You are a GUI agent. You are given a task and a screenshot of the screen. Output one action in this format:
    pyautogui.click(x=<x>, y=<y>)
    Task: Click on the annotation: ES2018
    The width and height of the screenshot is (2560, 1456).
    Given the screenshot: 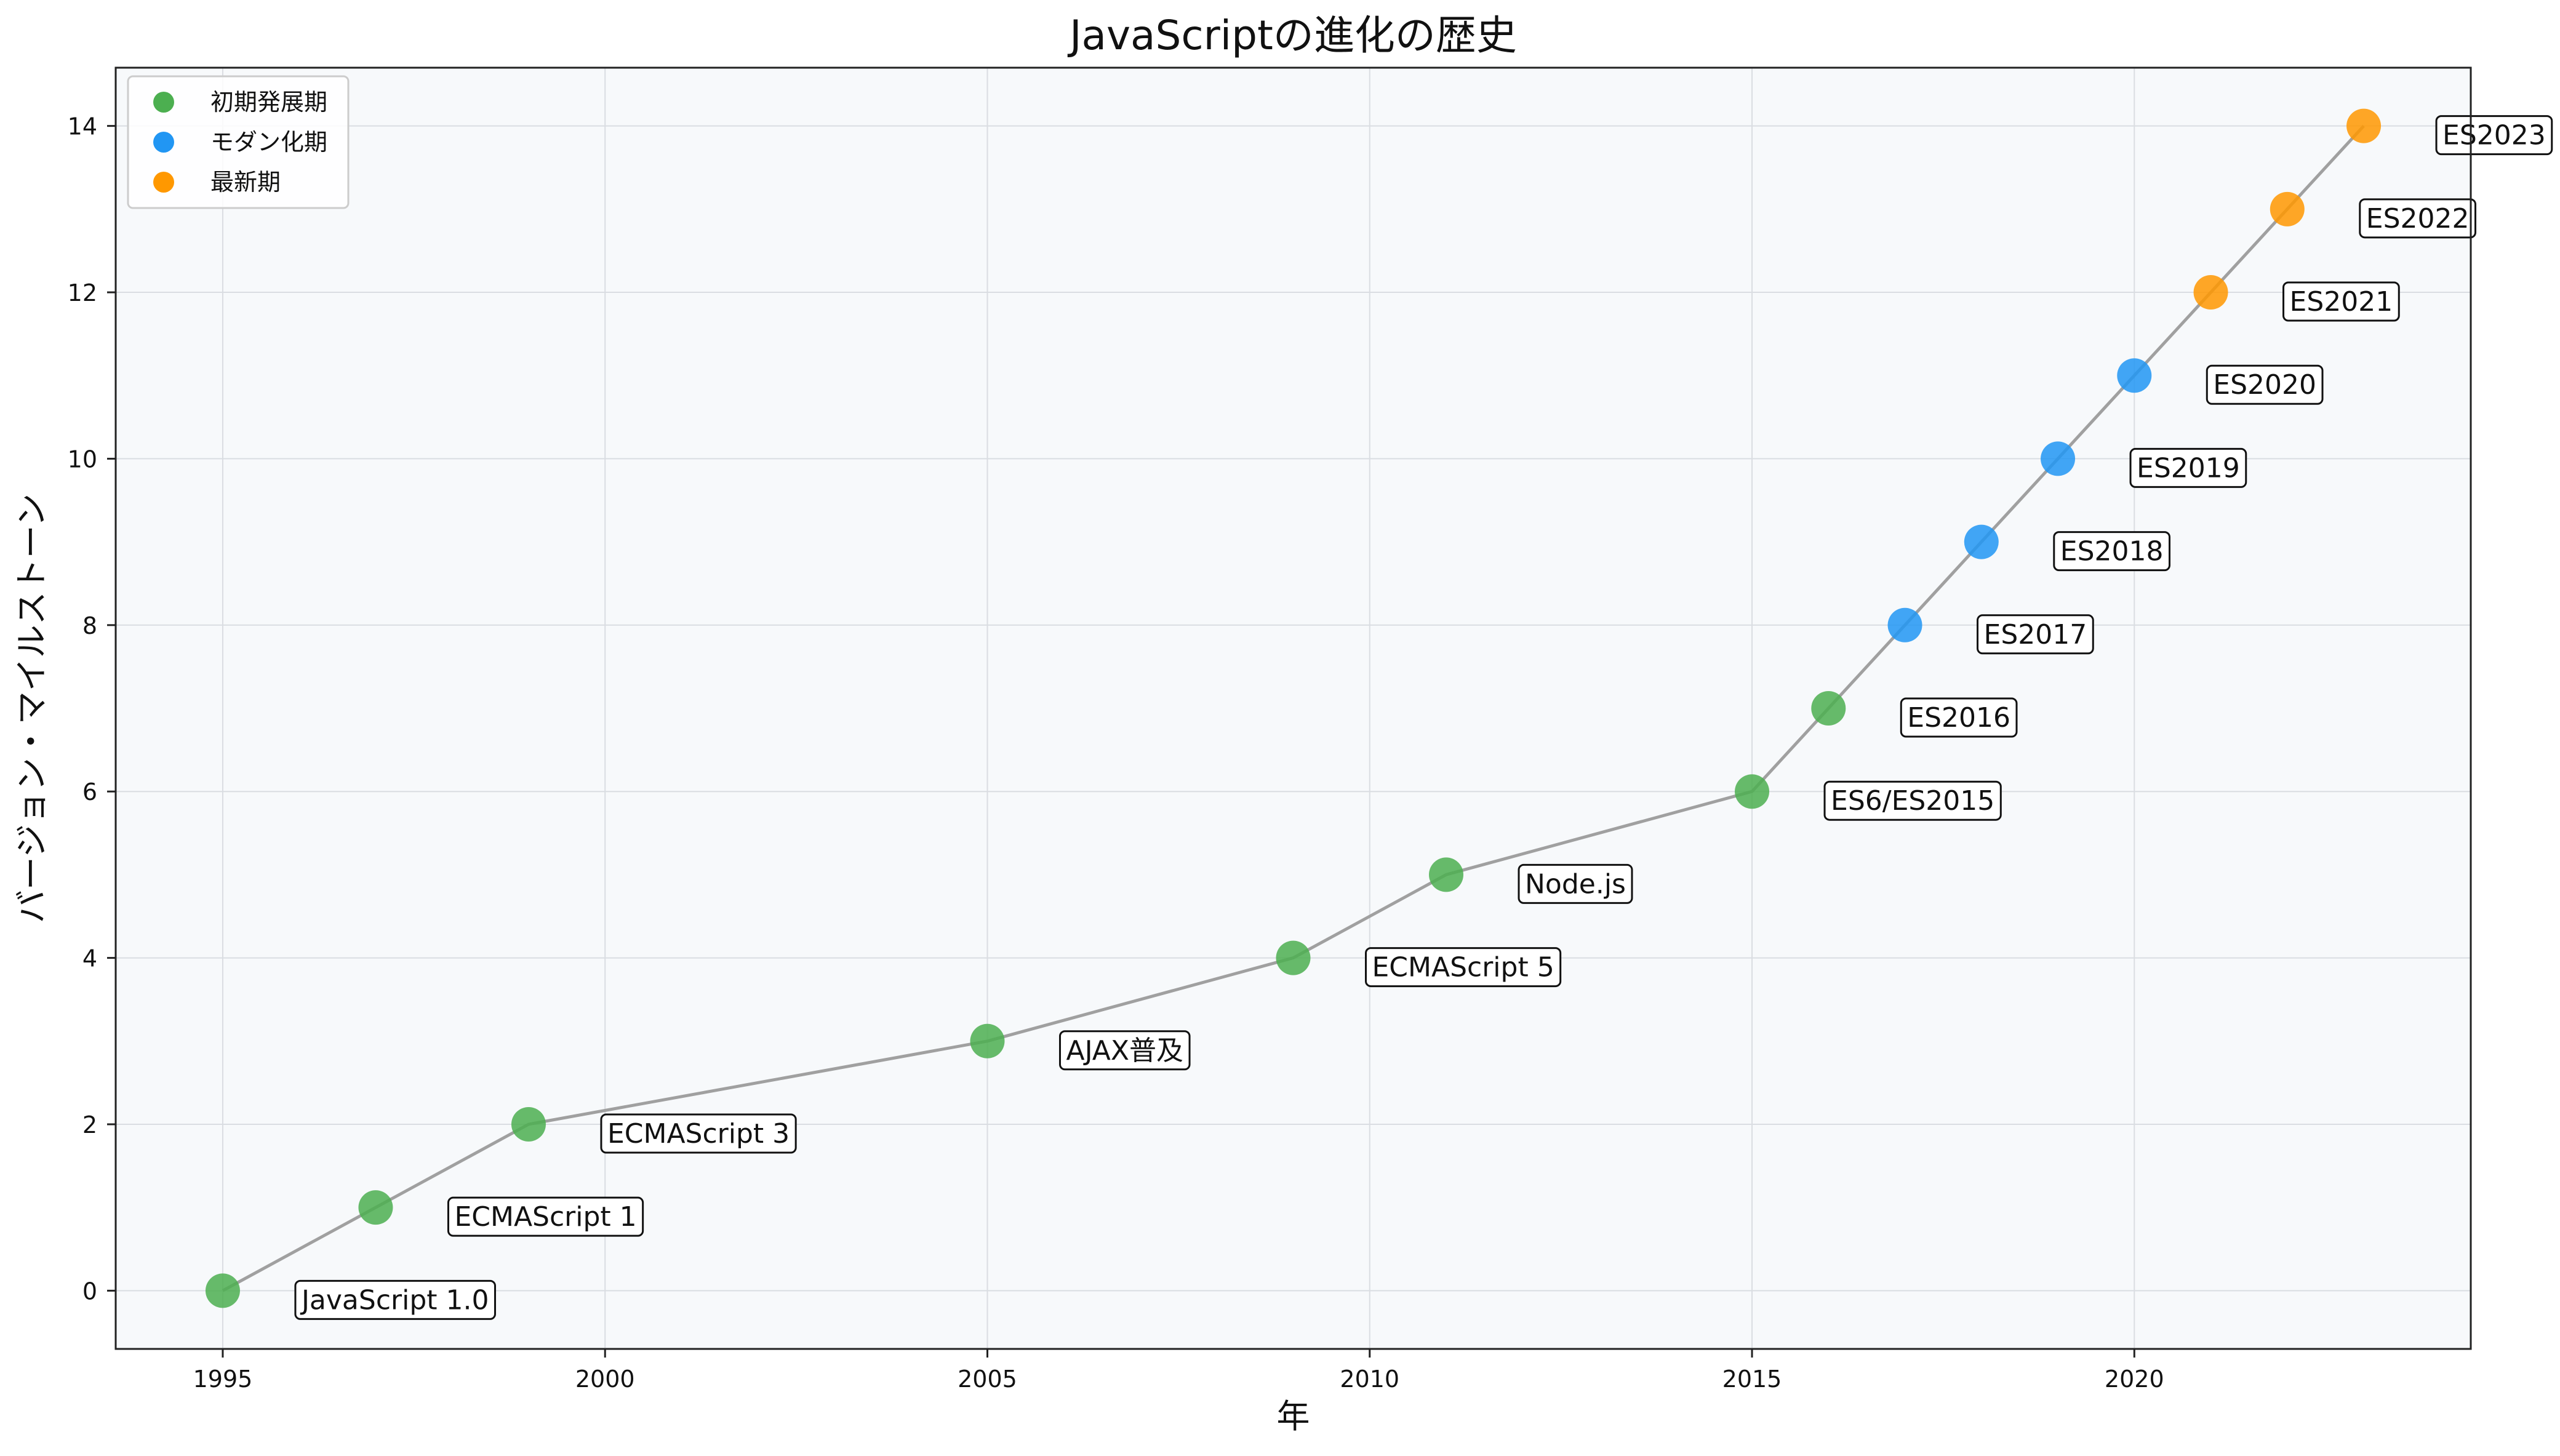 What is the action you would take?
    pyautogui.click(x=2111, y=551)
    